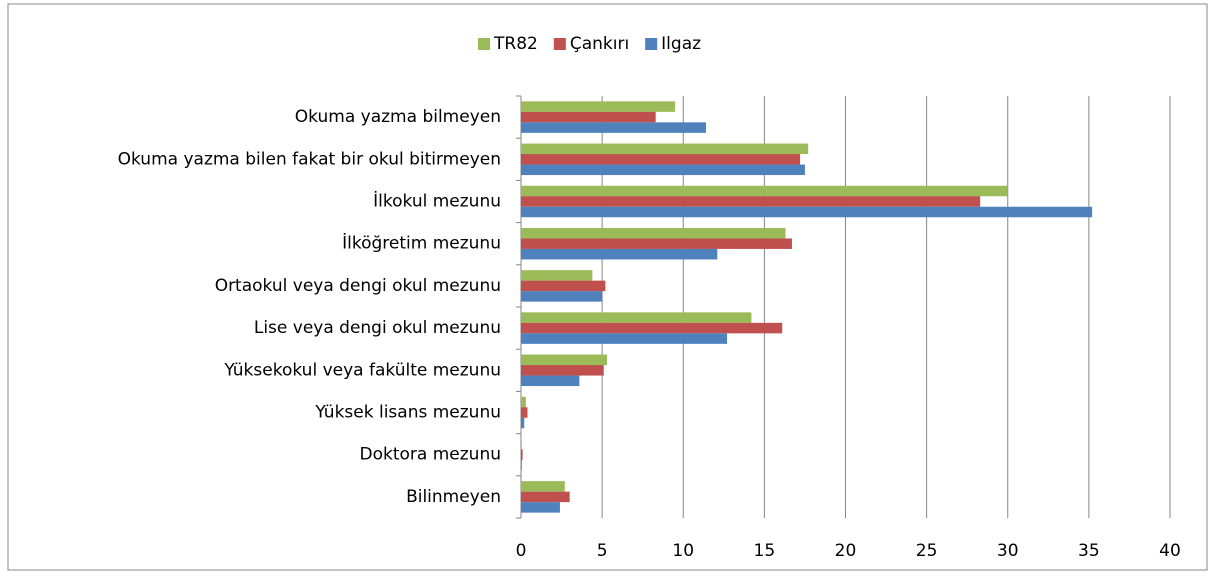 This screenshot has width=1215, height=579. I want to click on x-tick-label: 35, so click(1089, 551).